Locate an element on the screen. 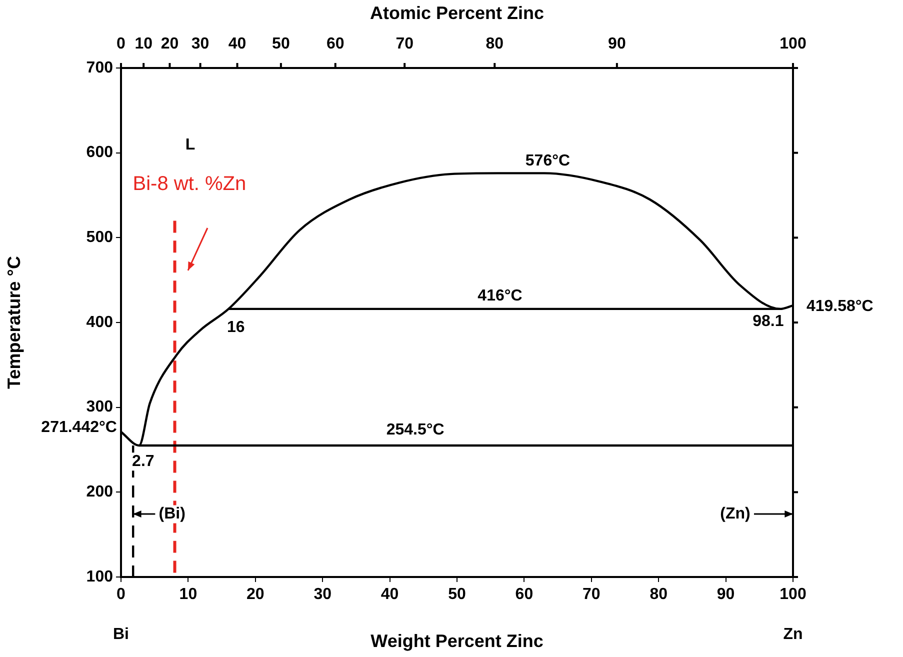  text: 271.442°C is located at coordinates (79, 427).